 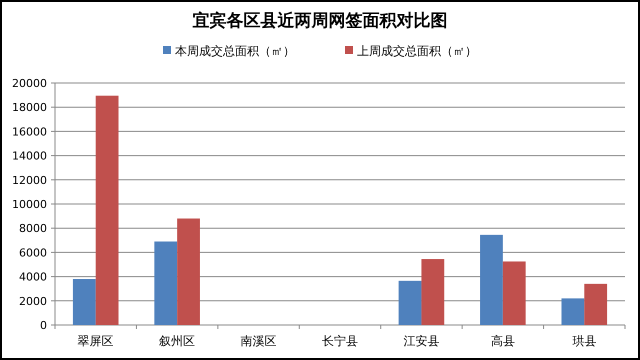 What do you see at coordinates (177, 341) in the screenshot?
I see `x-tick-label: 叙州区` at bounding box center [177, 341].